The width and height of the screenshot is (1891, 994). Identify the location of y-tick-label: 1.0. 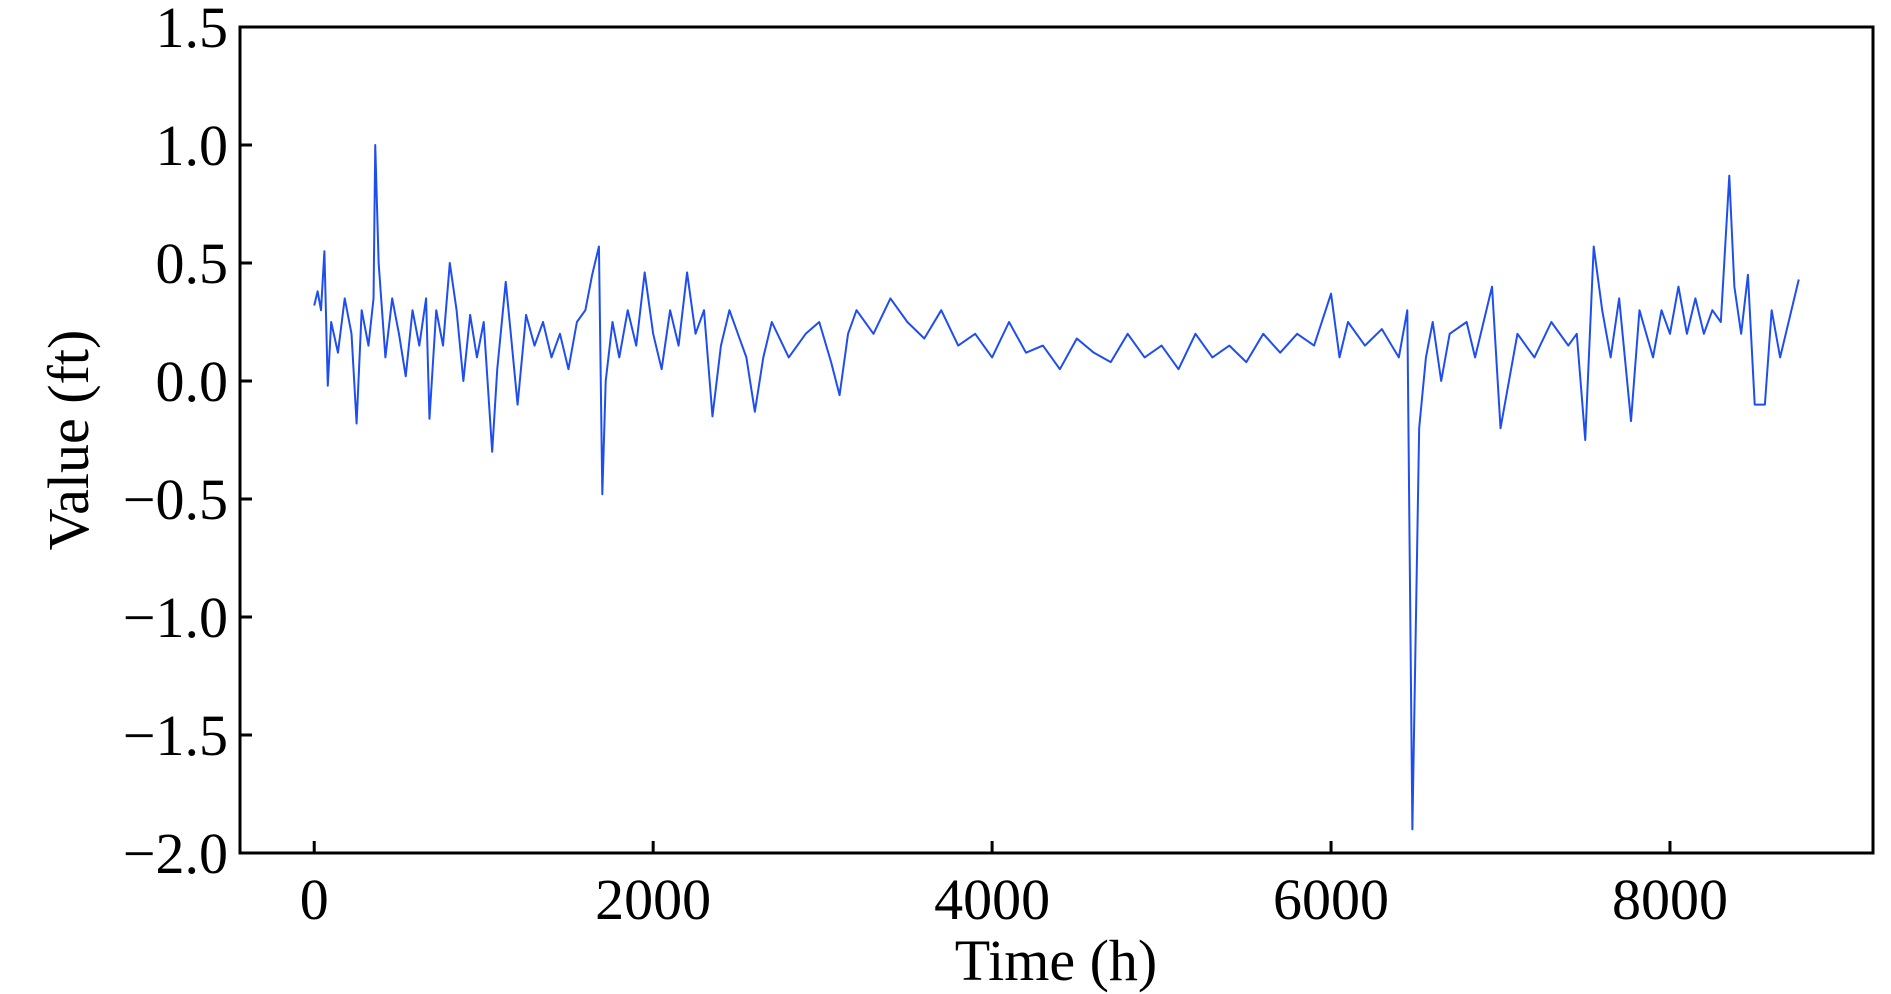
(192, 145).